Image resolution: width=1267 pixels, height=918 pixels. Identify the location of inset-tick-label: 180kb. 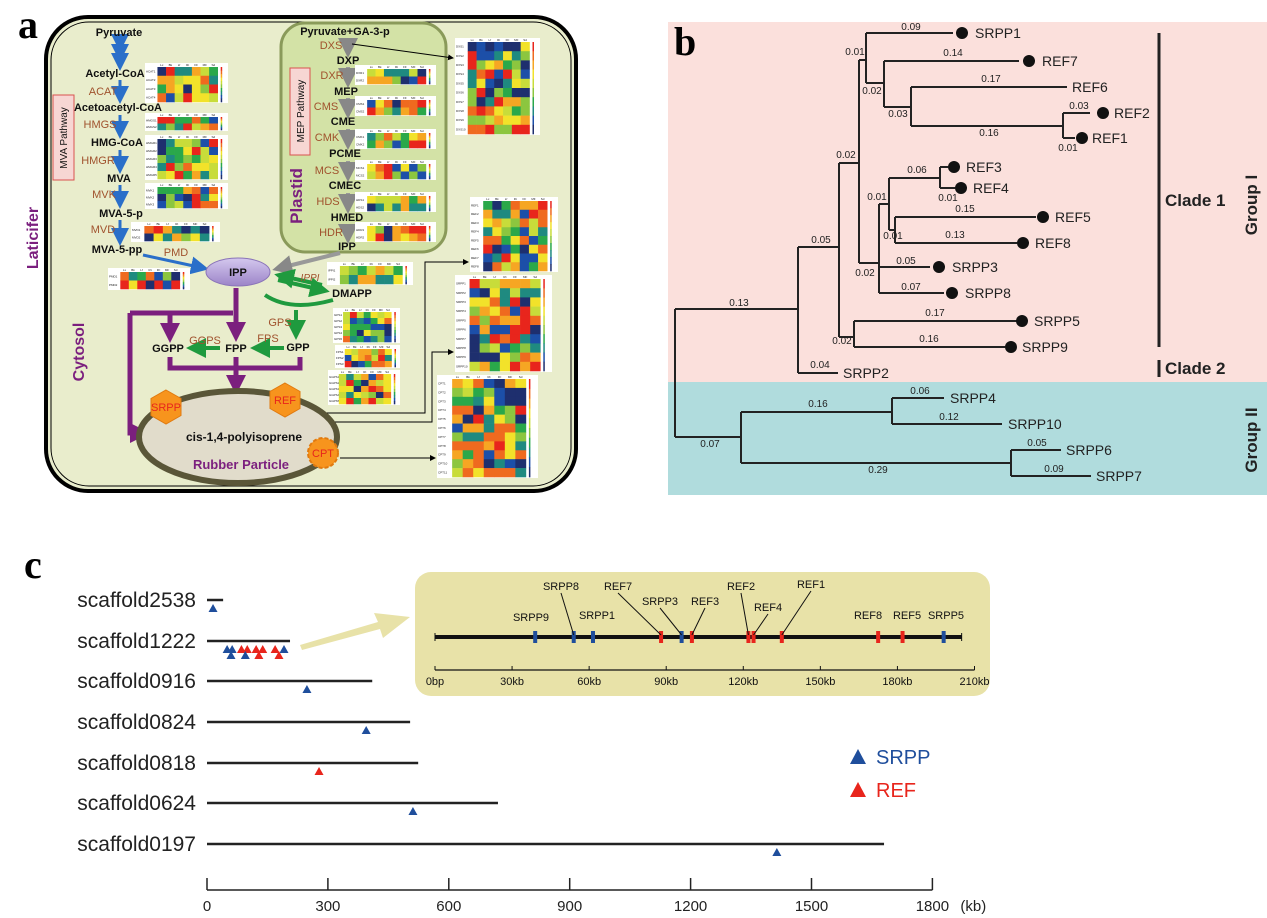
(897, 682).